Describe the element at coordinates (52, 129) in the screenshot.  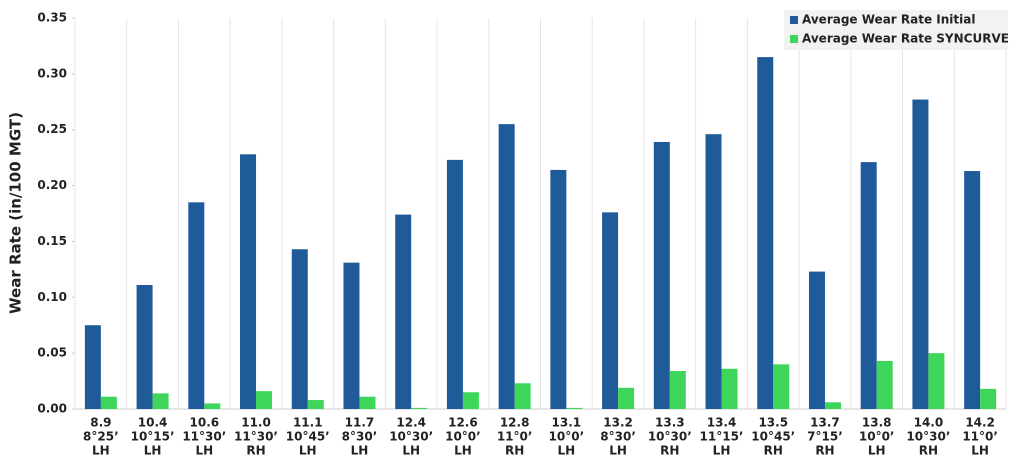
I see `y-tick-label: 0.25` at that location.